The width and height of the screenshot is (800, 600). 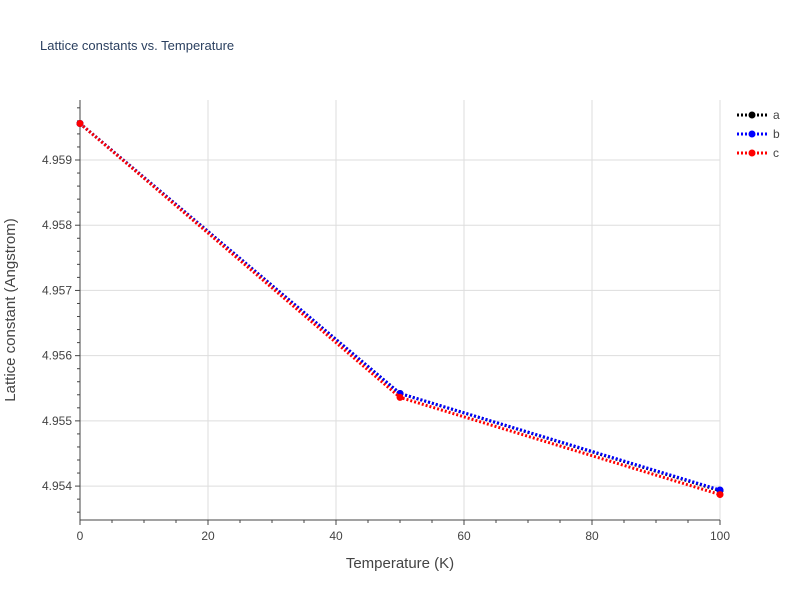 What do you see at coordinates (400, 563) in the screenshot?
I see `x-axis-title: Temperature (K)` at bounding box center [400, 563].